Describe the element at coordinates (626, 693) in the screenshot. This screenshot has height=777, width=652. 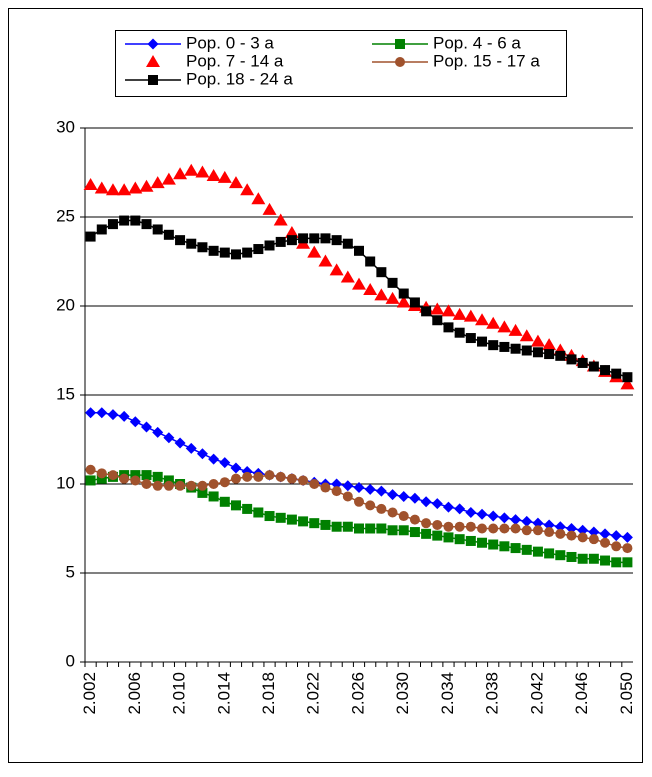
I see `x-tick-label: 2.050` at that location.